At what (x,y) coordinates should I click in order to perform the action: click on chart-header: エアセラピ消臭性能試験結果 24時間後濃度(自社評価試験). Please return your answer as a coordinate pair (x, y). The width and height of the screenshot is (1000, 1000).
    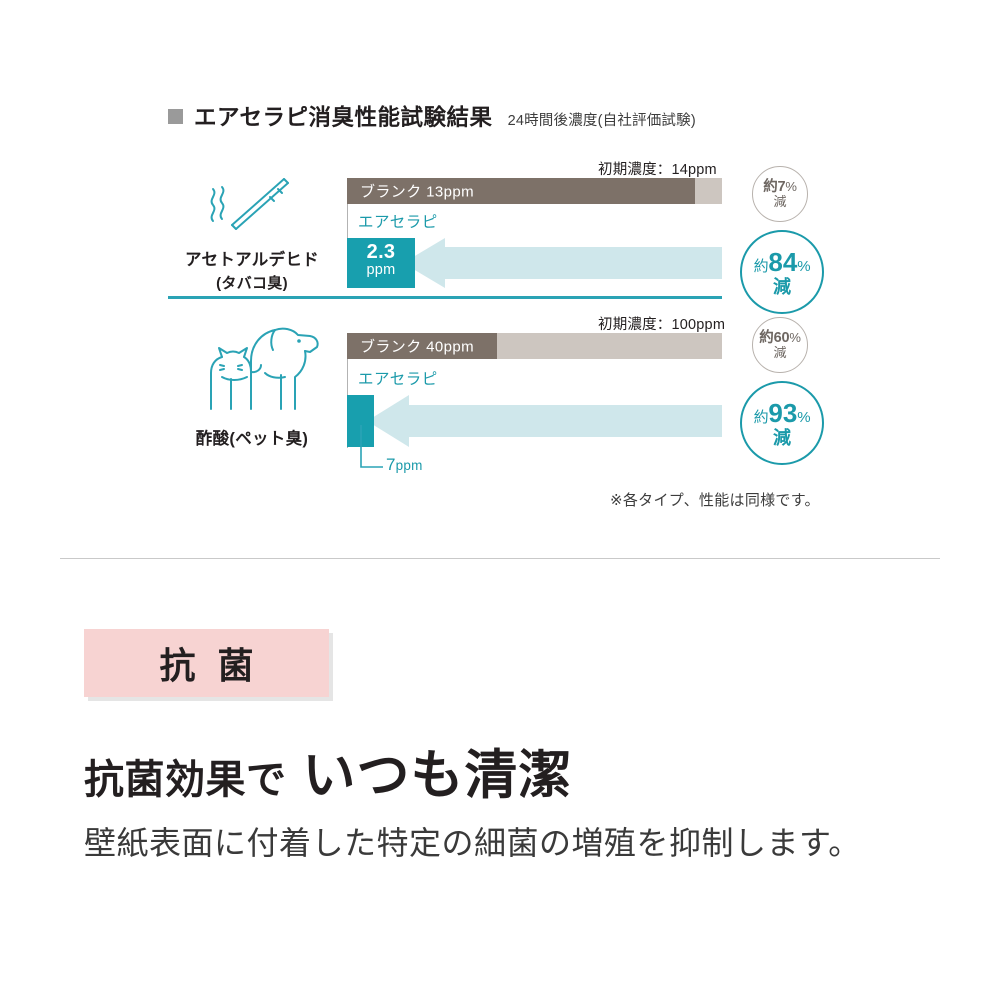
    Looking at the image, I should click on (432, 116).